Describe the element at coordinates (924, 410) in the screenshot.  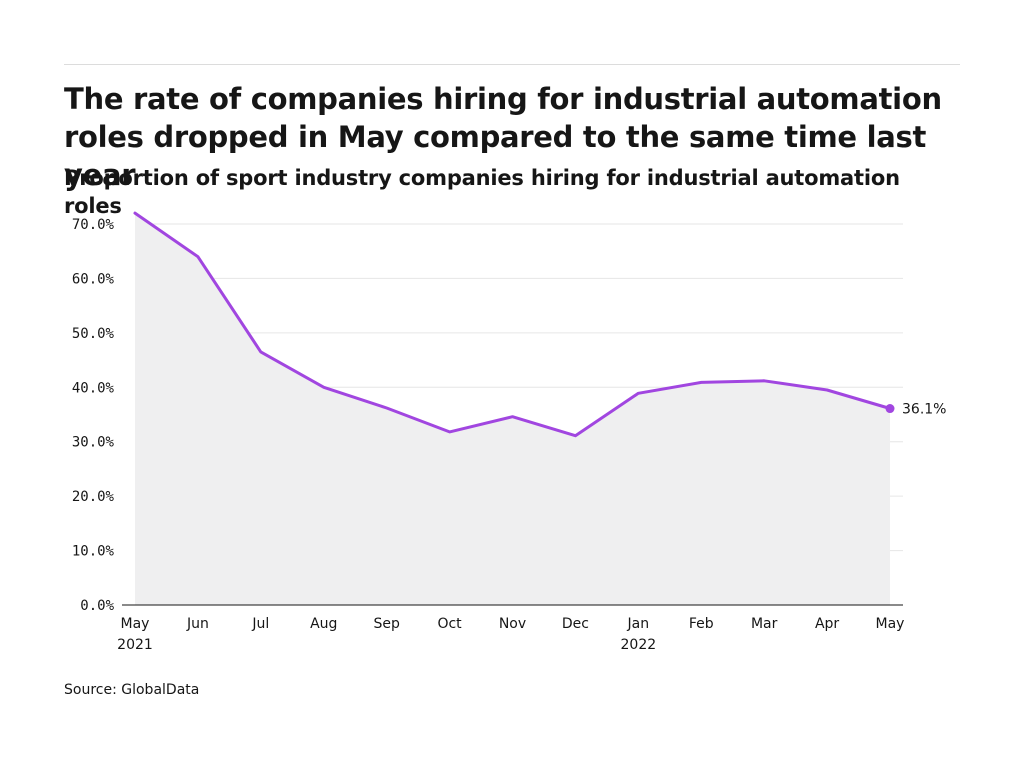
I see `end-value-label: 36.1%` at that location.